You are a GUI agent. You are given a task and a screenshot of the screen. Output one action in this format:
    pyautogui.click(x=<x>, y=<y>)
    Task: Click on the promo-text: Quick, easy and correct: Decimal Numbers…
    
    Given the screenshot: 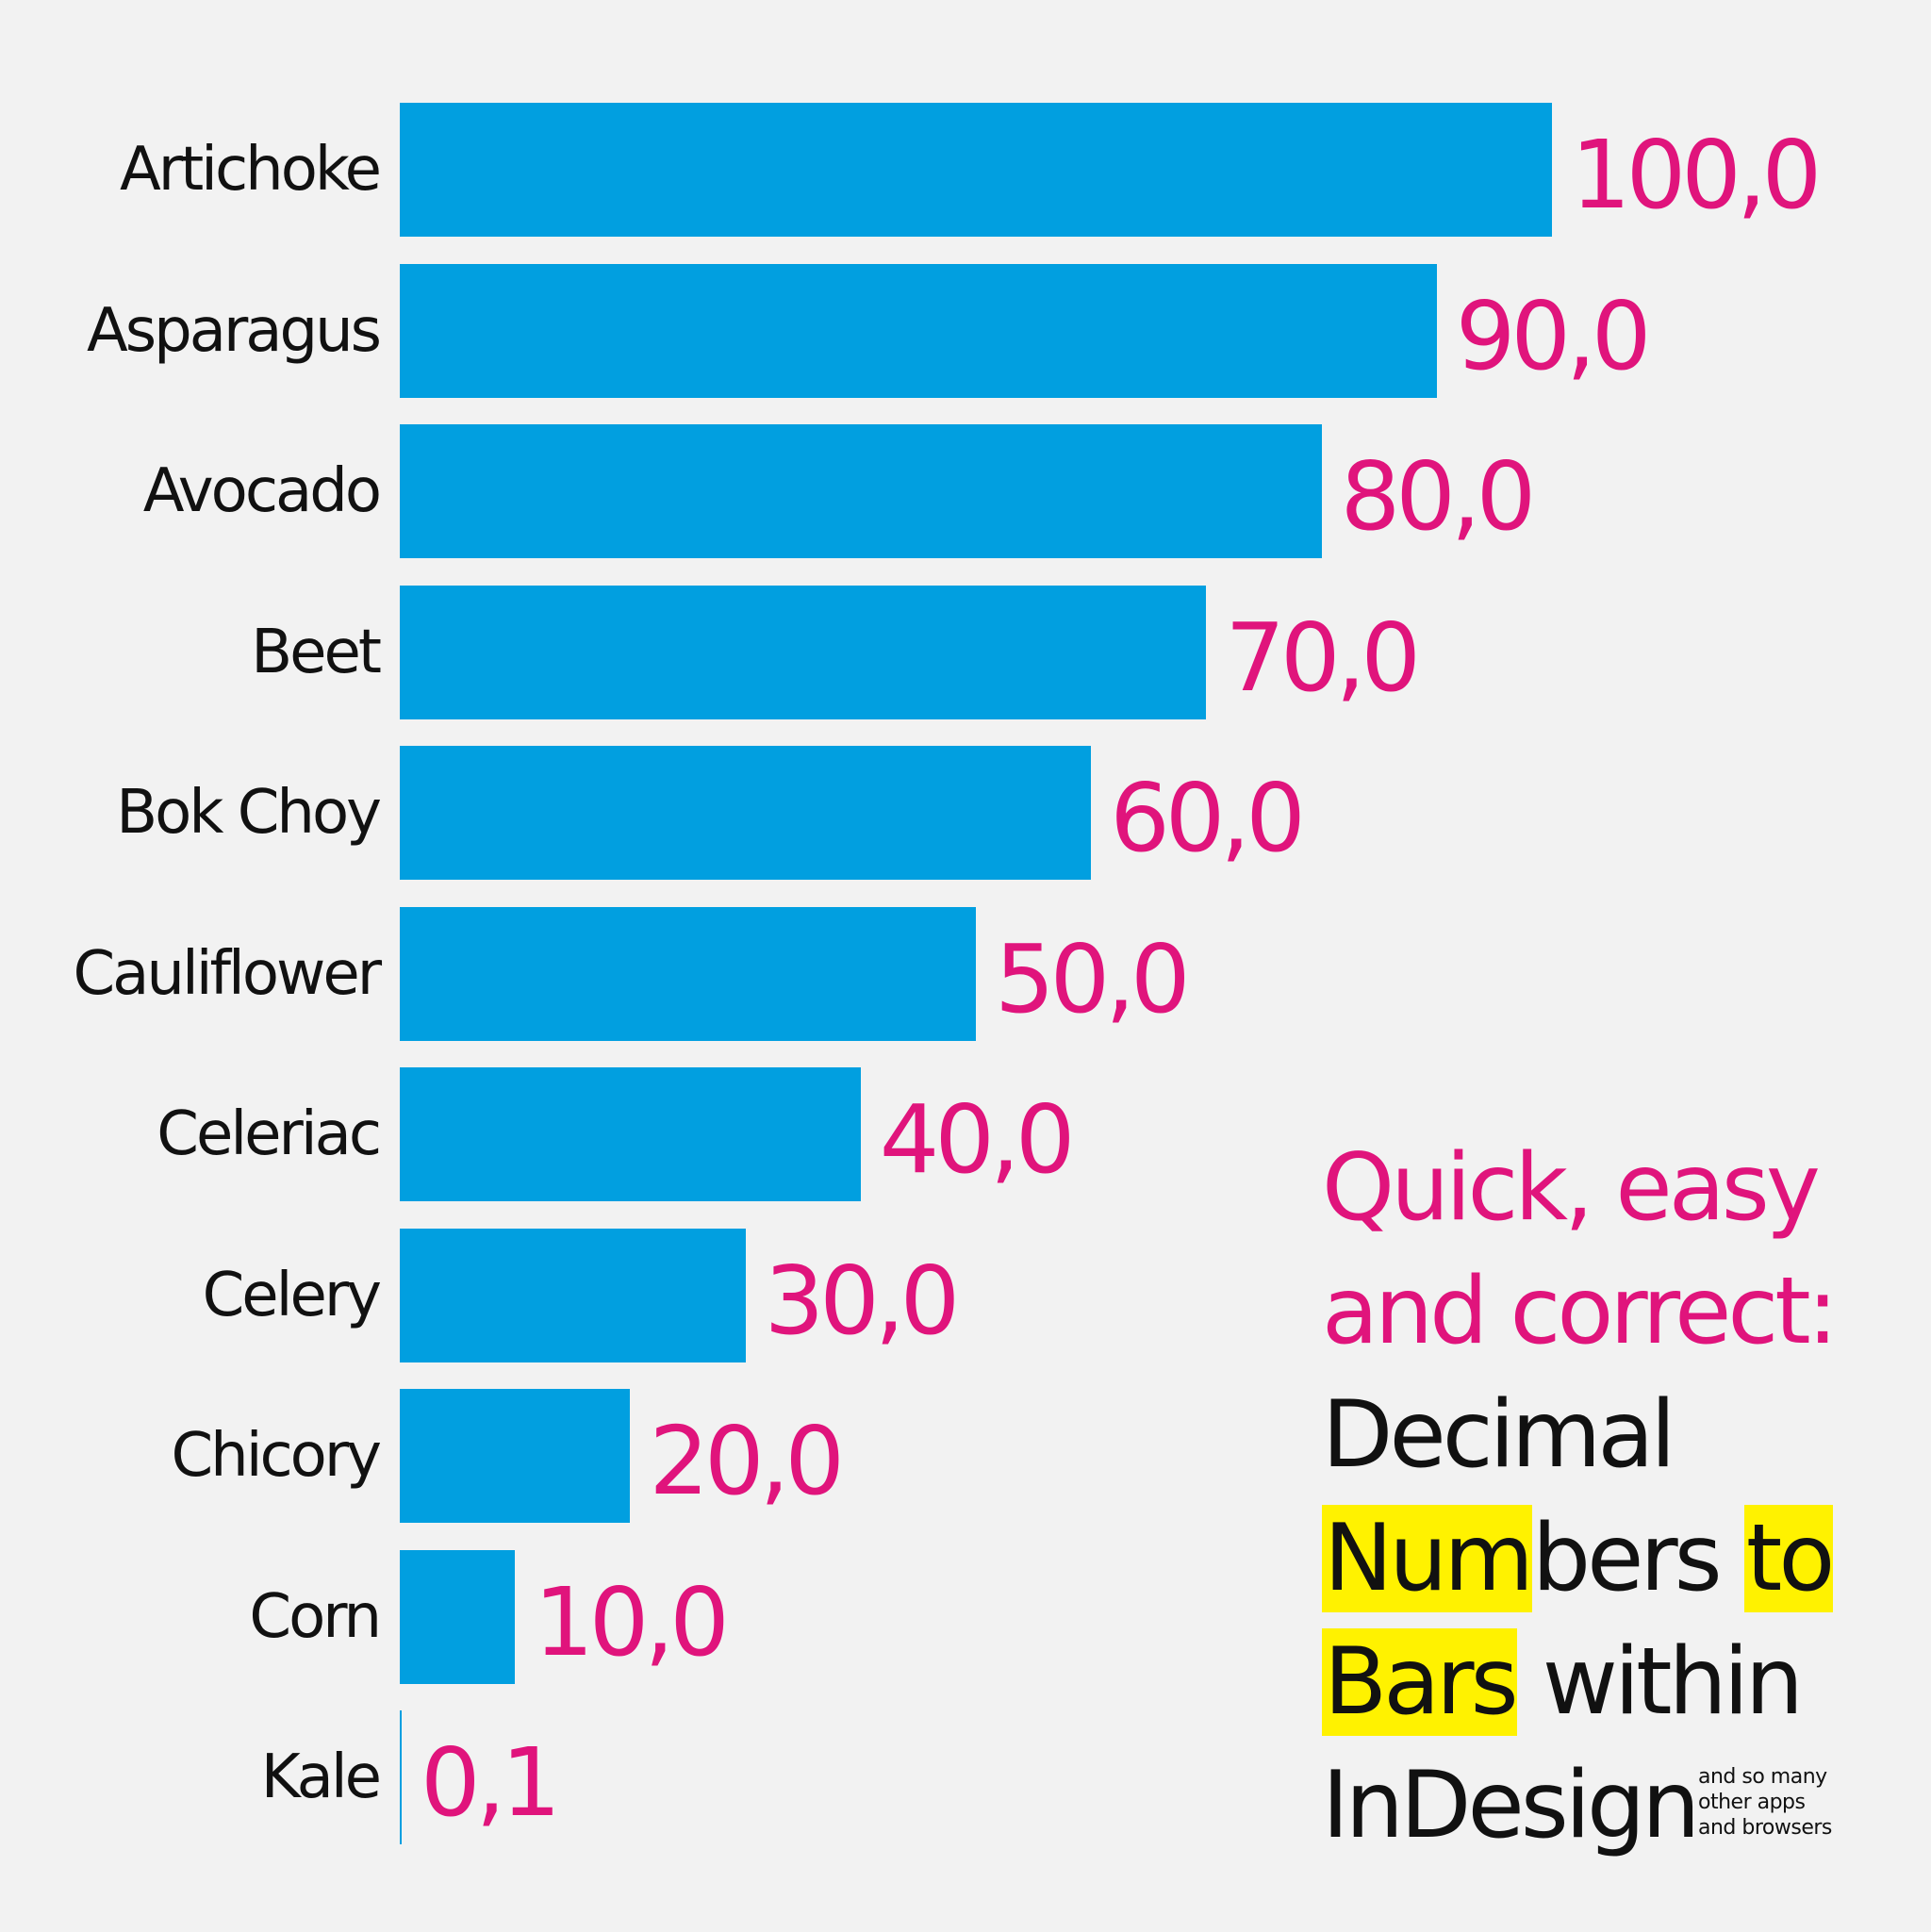 What is the action you would take?
    pyautogui.click(x=1614, y=1497)
    